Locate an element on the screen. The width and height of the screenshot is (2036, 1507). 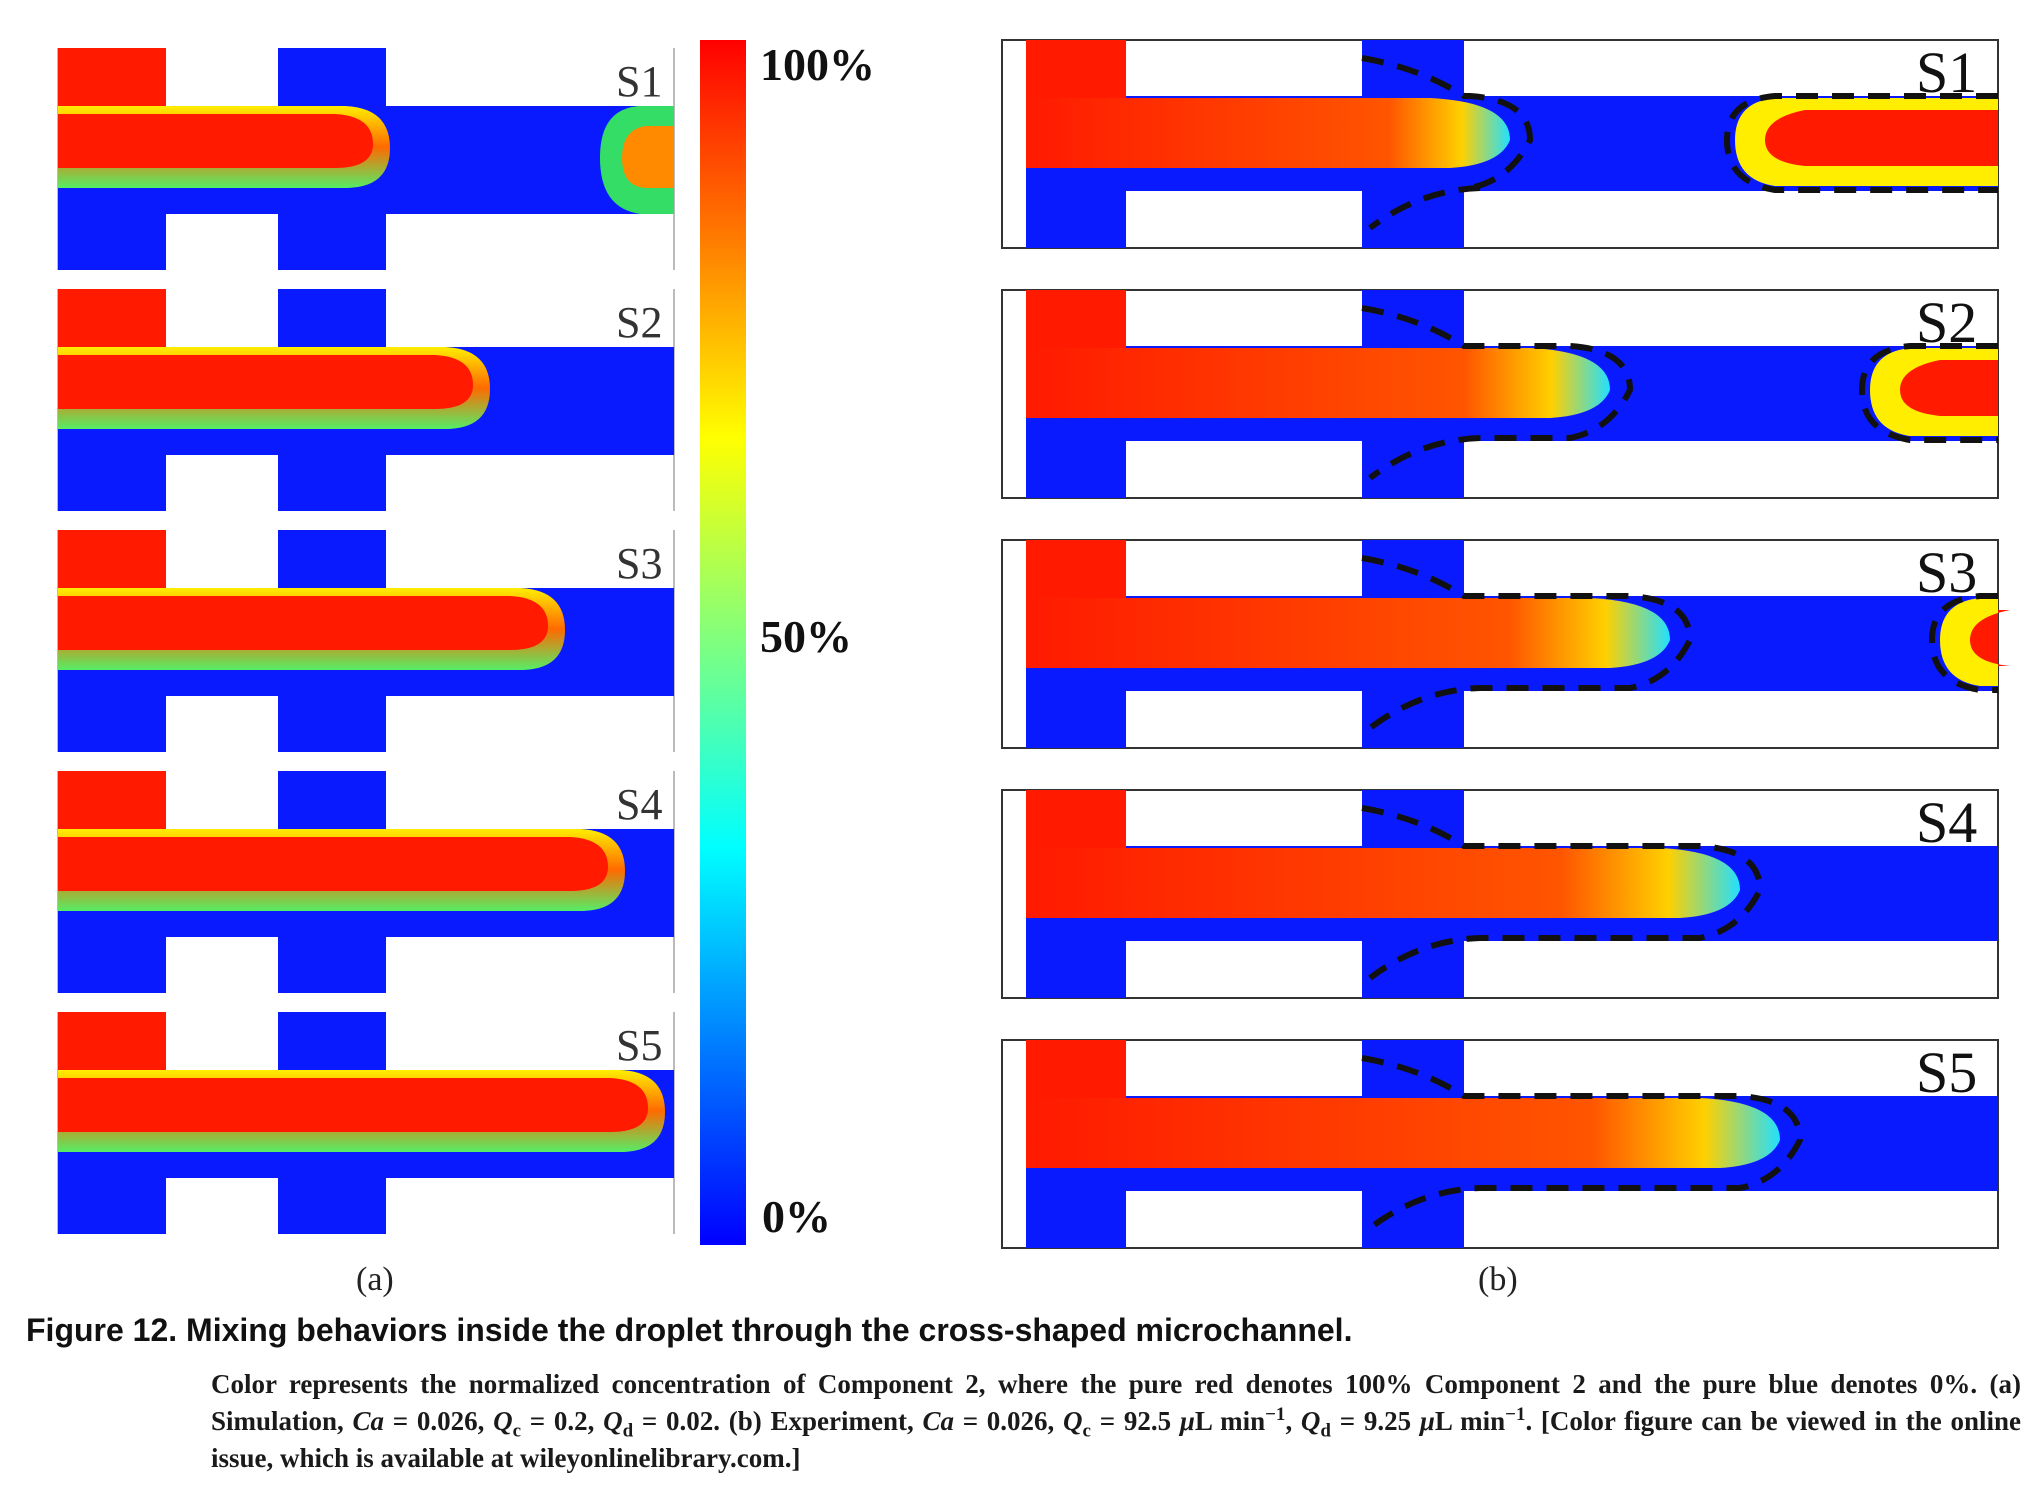
exp-row-label: S1 is located at coordinates (1946, 72).